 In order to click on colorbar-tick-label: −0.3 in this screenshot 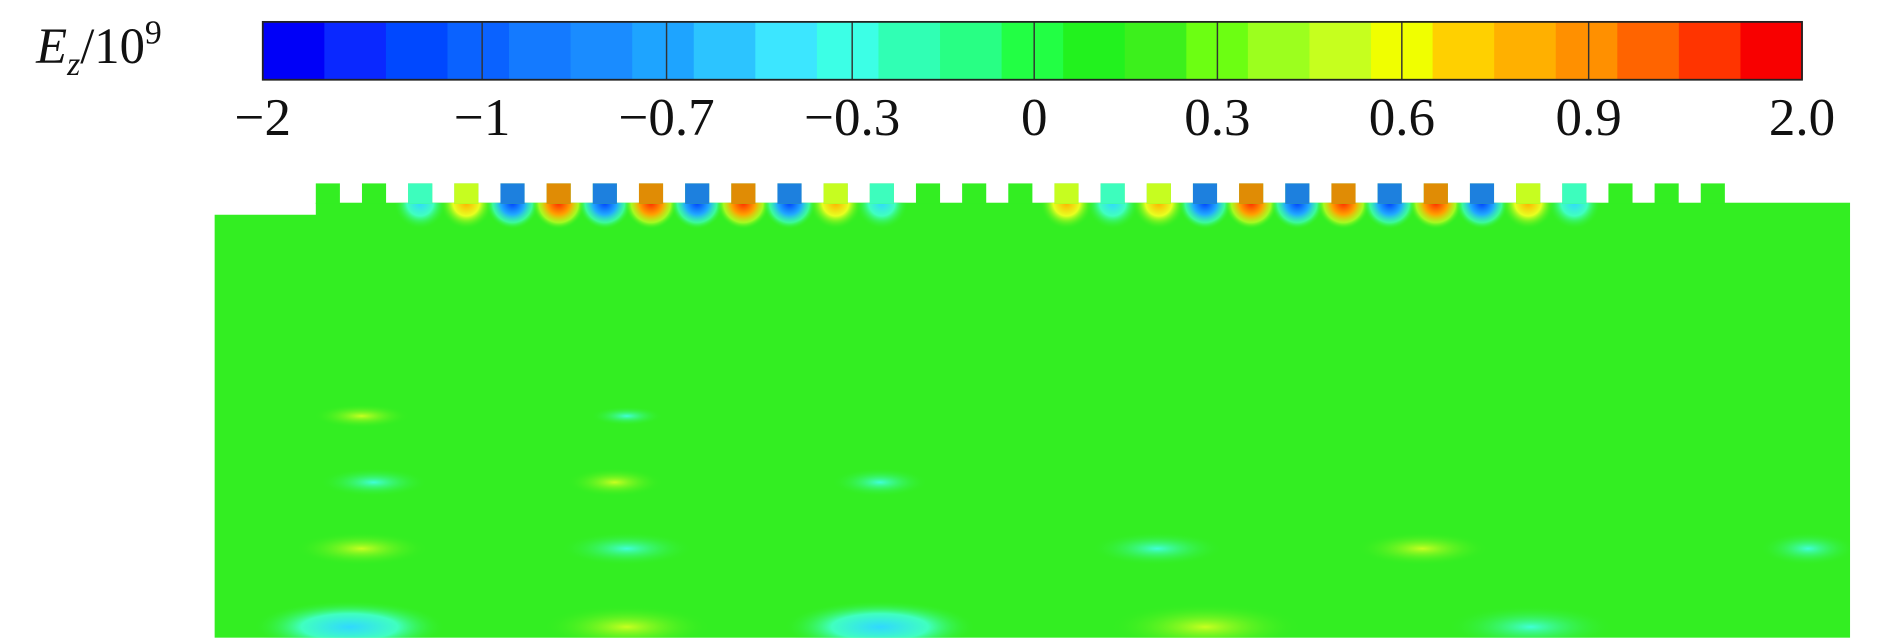, I will do `click(852, 118)`.